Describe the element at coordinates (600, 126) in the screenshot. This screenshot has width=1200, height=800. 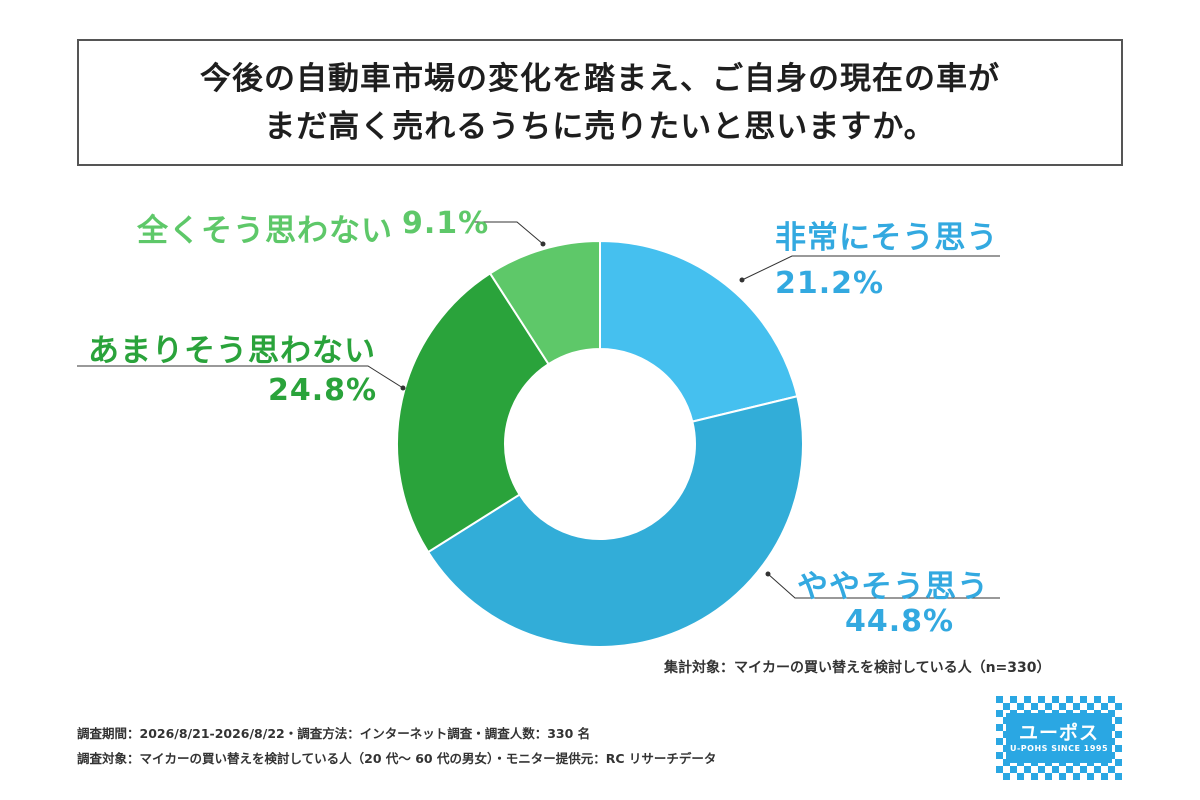
I see `title-line-2: まだ高く売れるうちに売りたいと思いますか。` at that location.